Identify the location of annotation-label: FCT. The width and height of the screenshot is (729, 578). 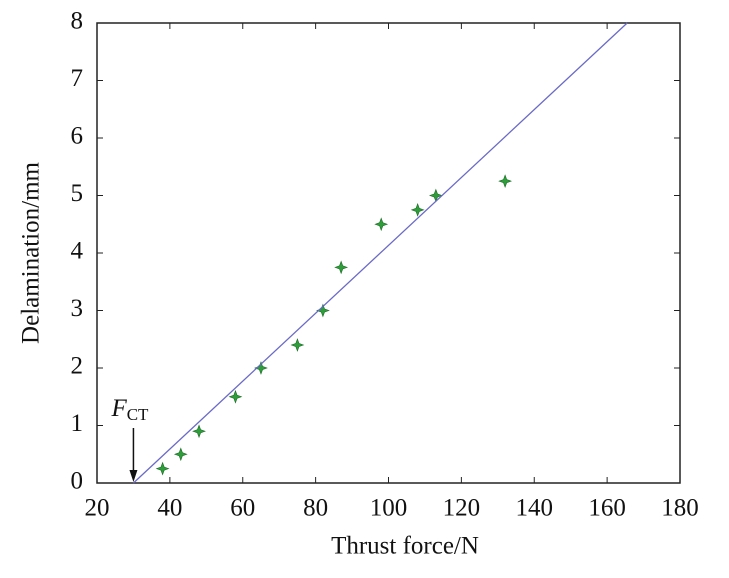
(129, 409).